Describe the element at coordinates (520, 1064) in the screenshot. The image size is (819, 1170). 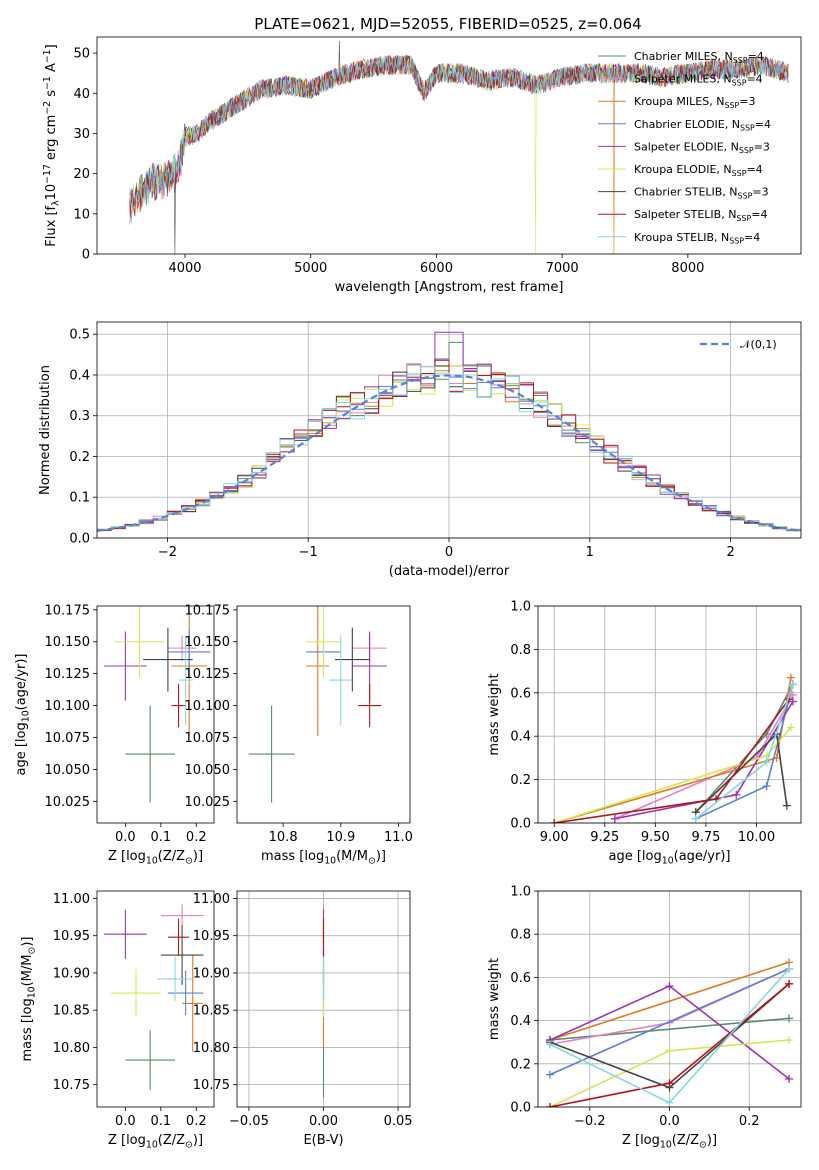
I see `y-tick-label: 0.2` at that location.